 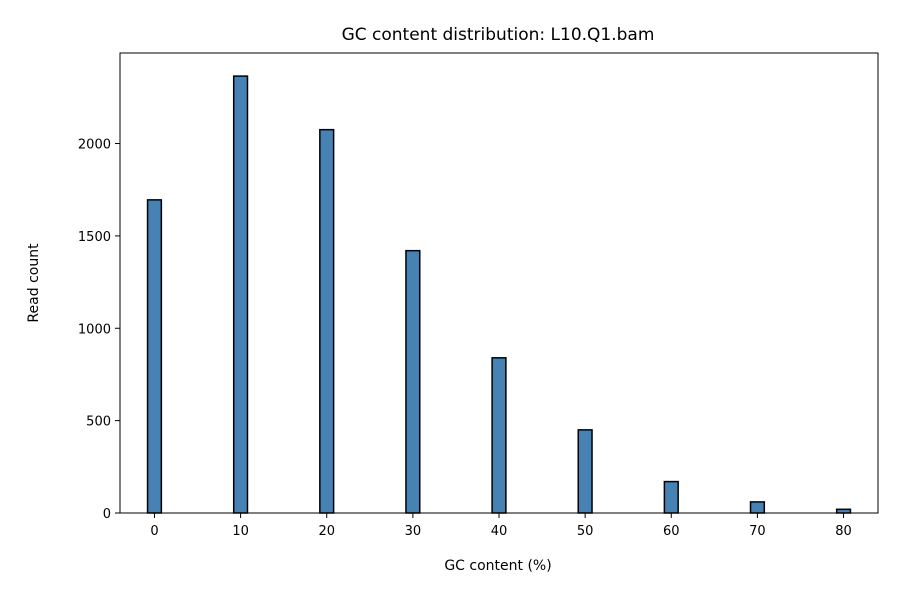 I want to click on x-tick-label: 20, so click(x=326, y=531).